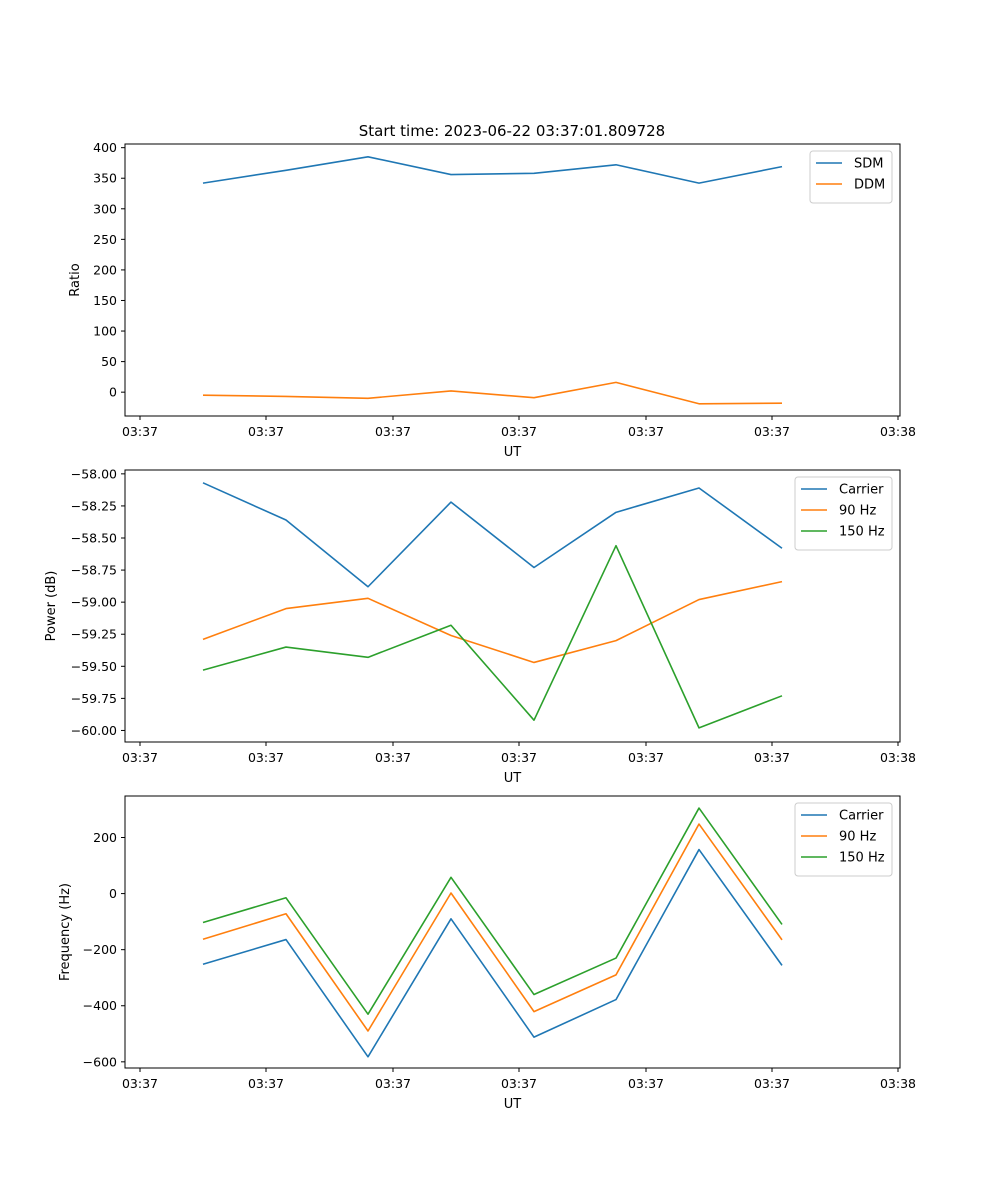  What do you see at coordinates (100, 1005) in the screenshot?
I see `y-tick-label: −400` at bounding box center [100, 1005].